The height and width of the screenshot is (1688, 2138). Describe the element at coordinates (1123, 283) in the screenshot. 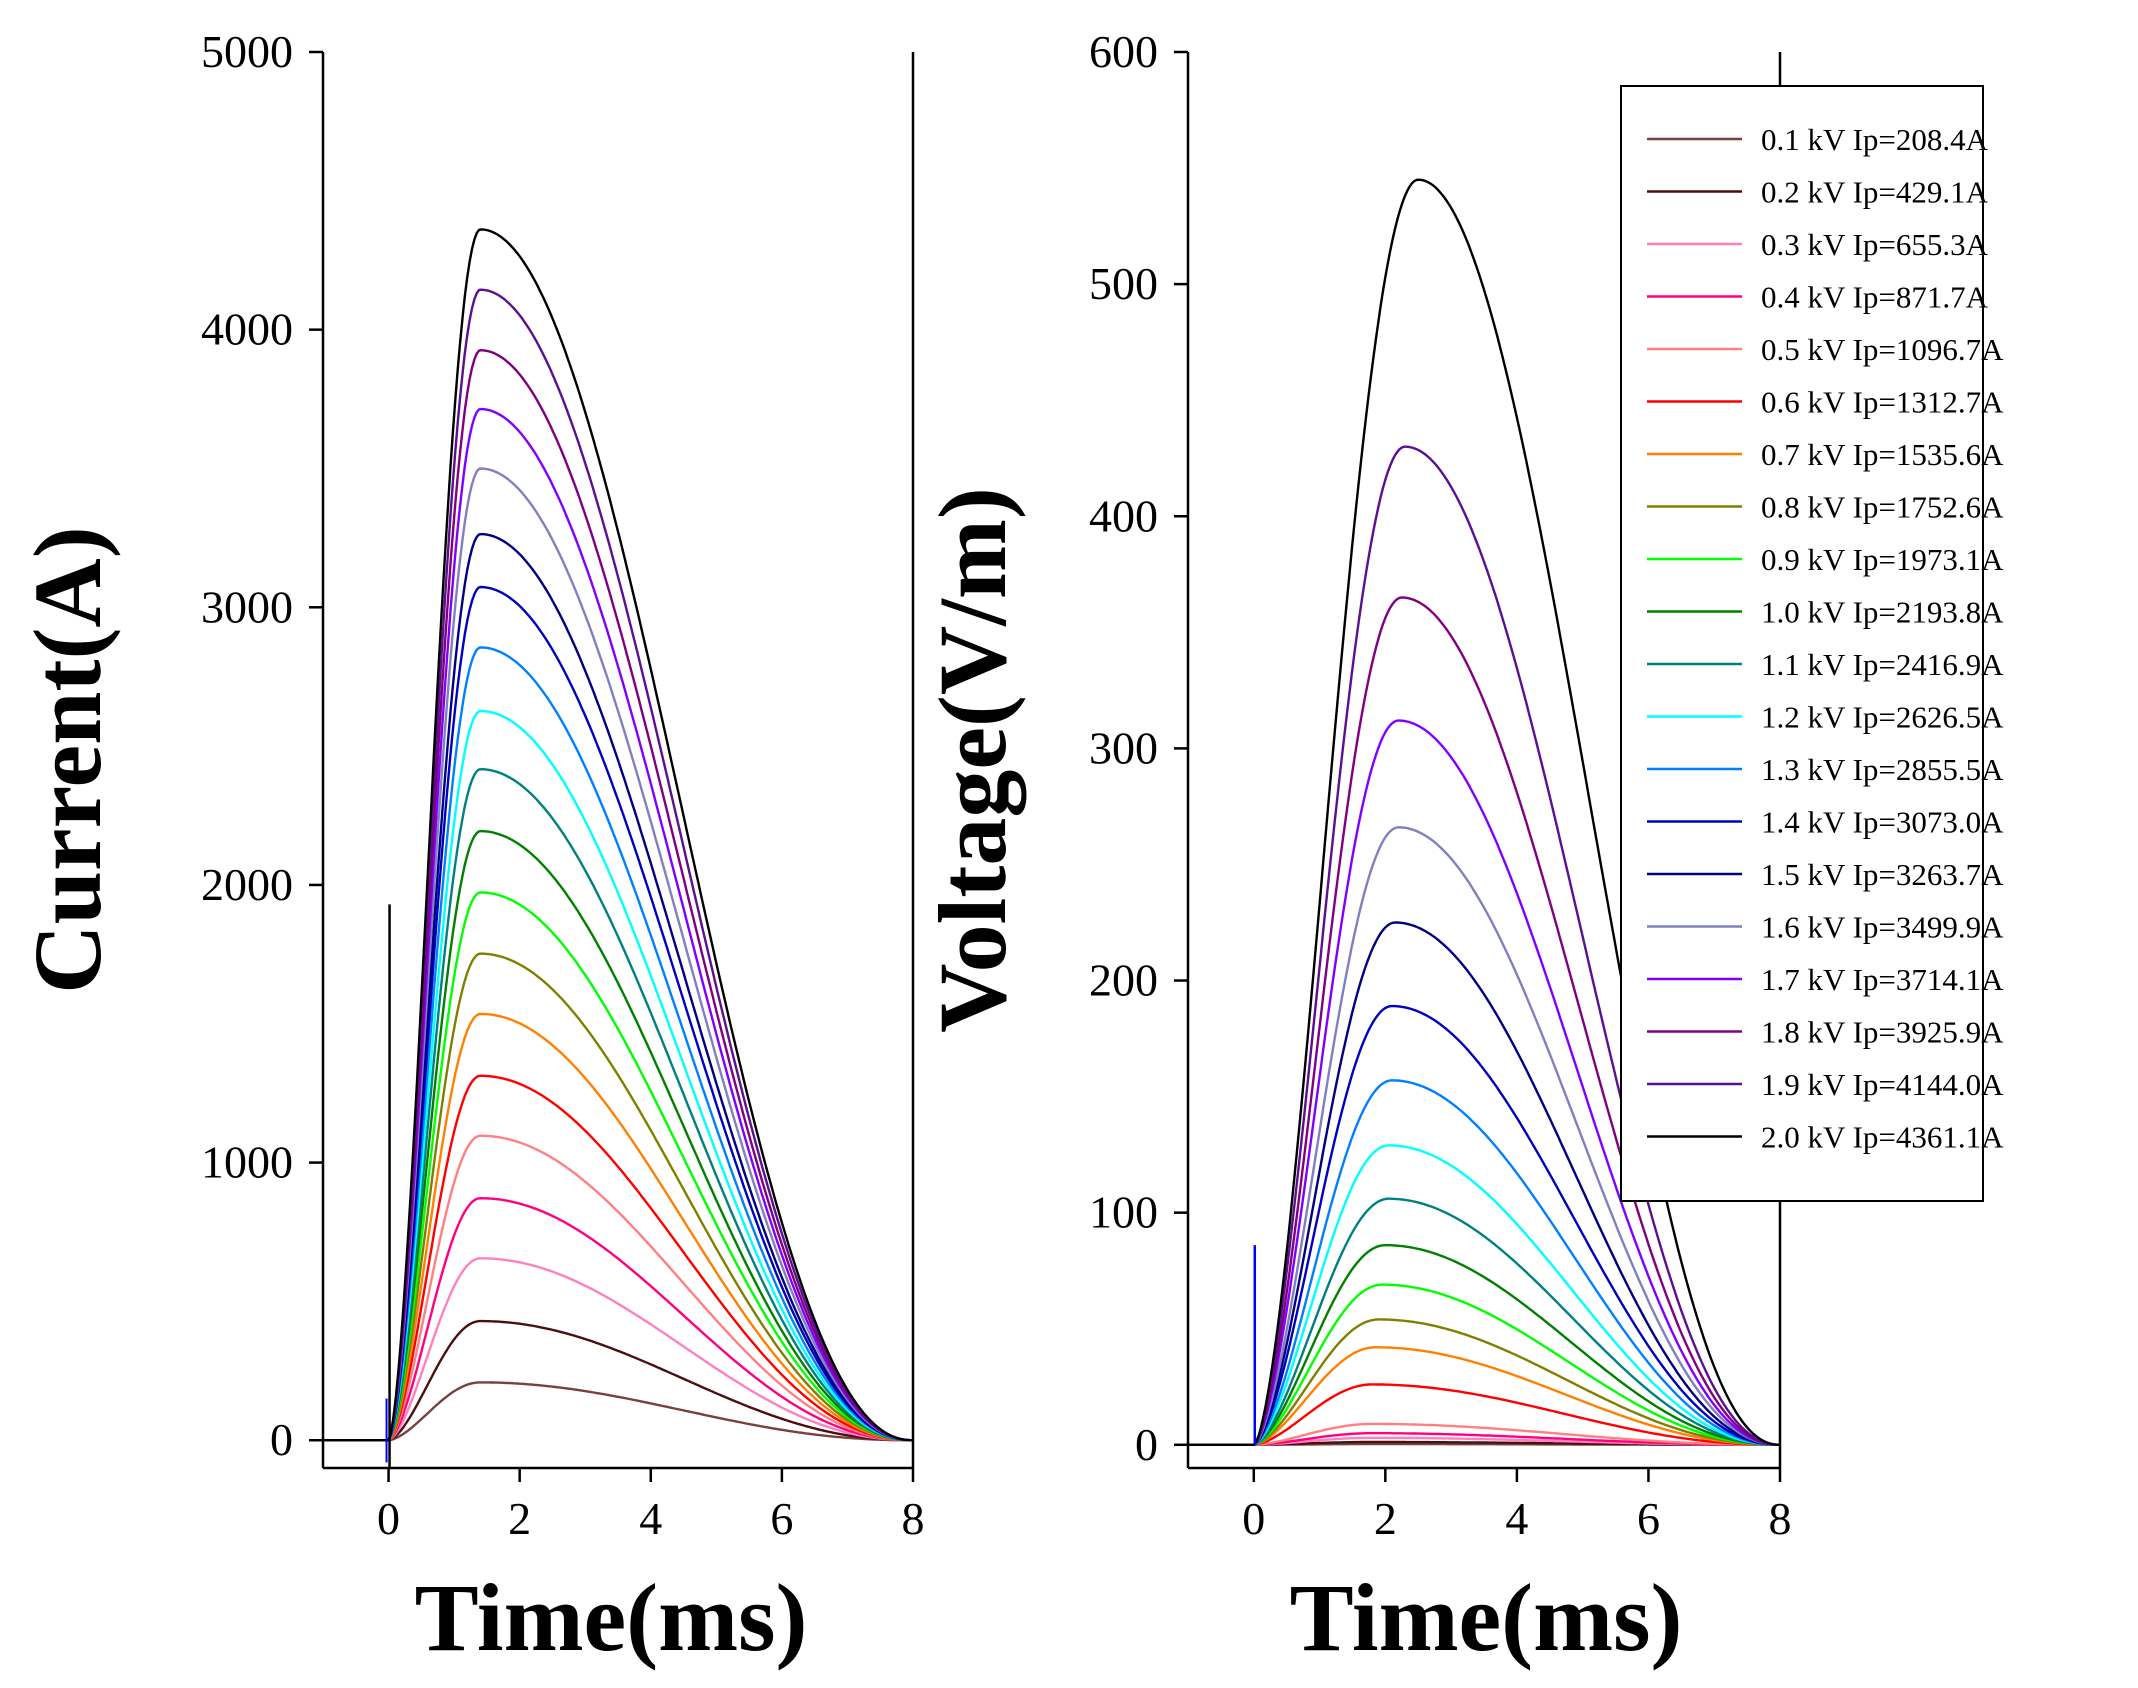

I see `voltage-y-tick-label: 500` at that location.